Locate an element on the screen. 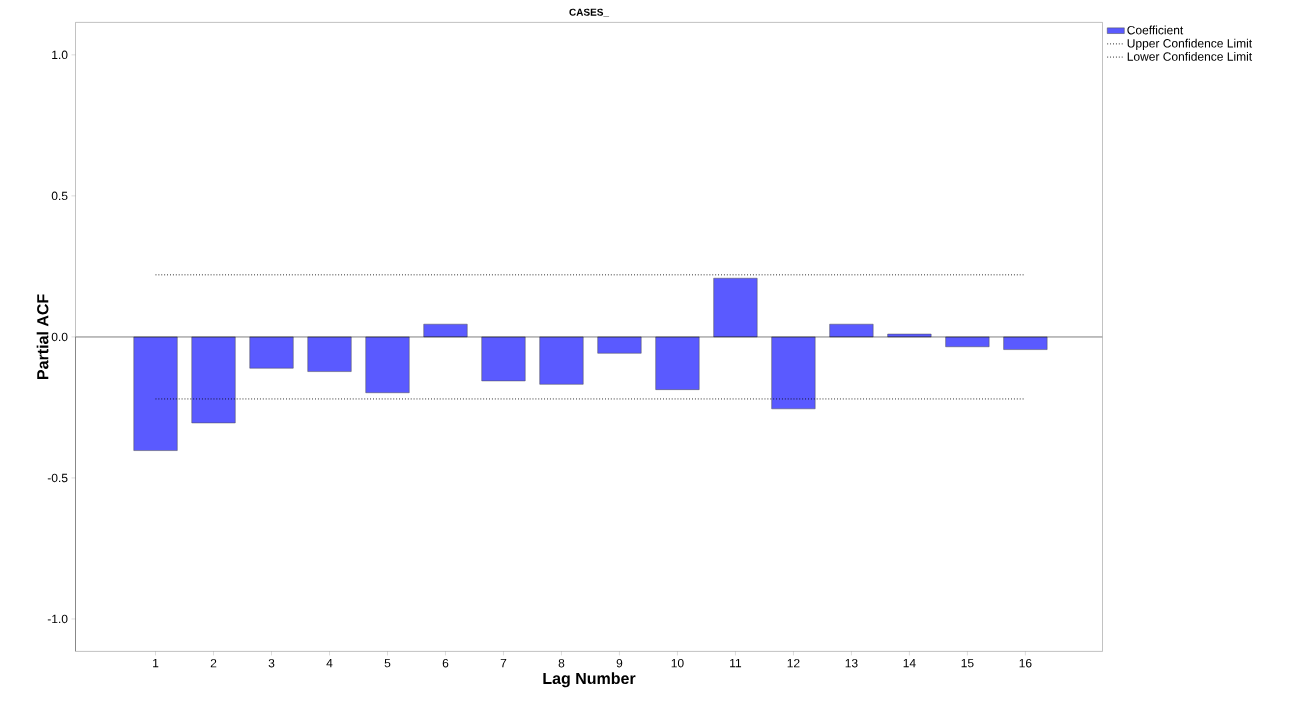 This screenshot has width=1305, height=710. x-tick-label: 3 is located at coordinates (271, 663).